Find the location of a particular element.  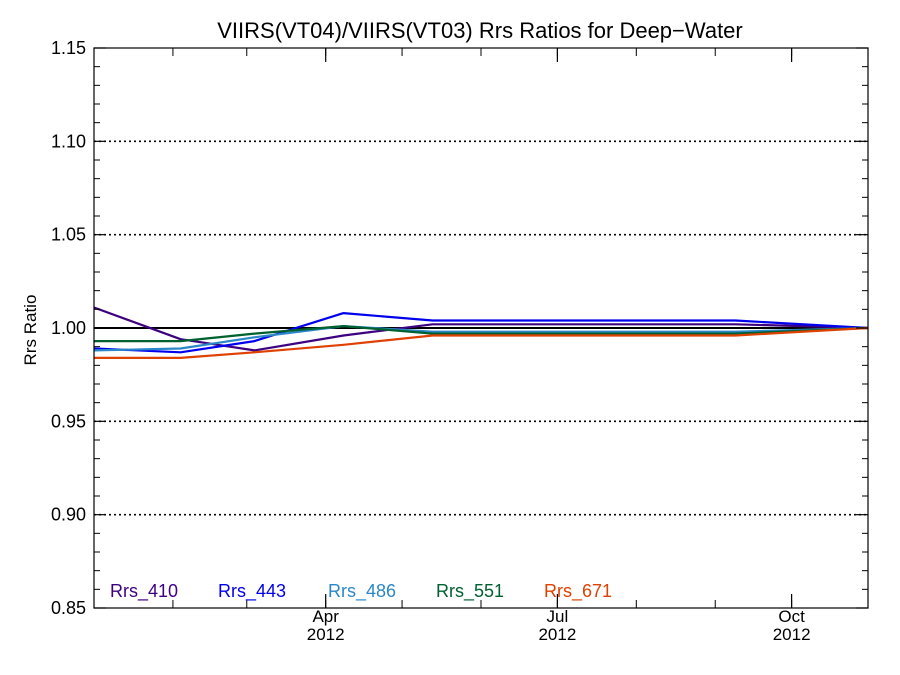

x-tick-month-label: Jul is located at coordinates (558, 616).